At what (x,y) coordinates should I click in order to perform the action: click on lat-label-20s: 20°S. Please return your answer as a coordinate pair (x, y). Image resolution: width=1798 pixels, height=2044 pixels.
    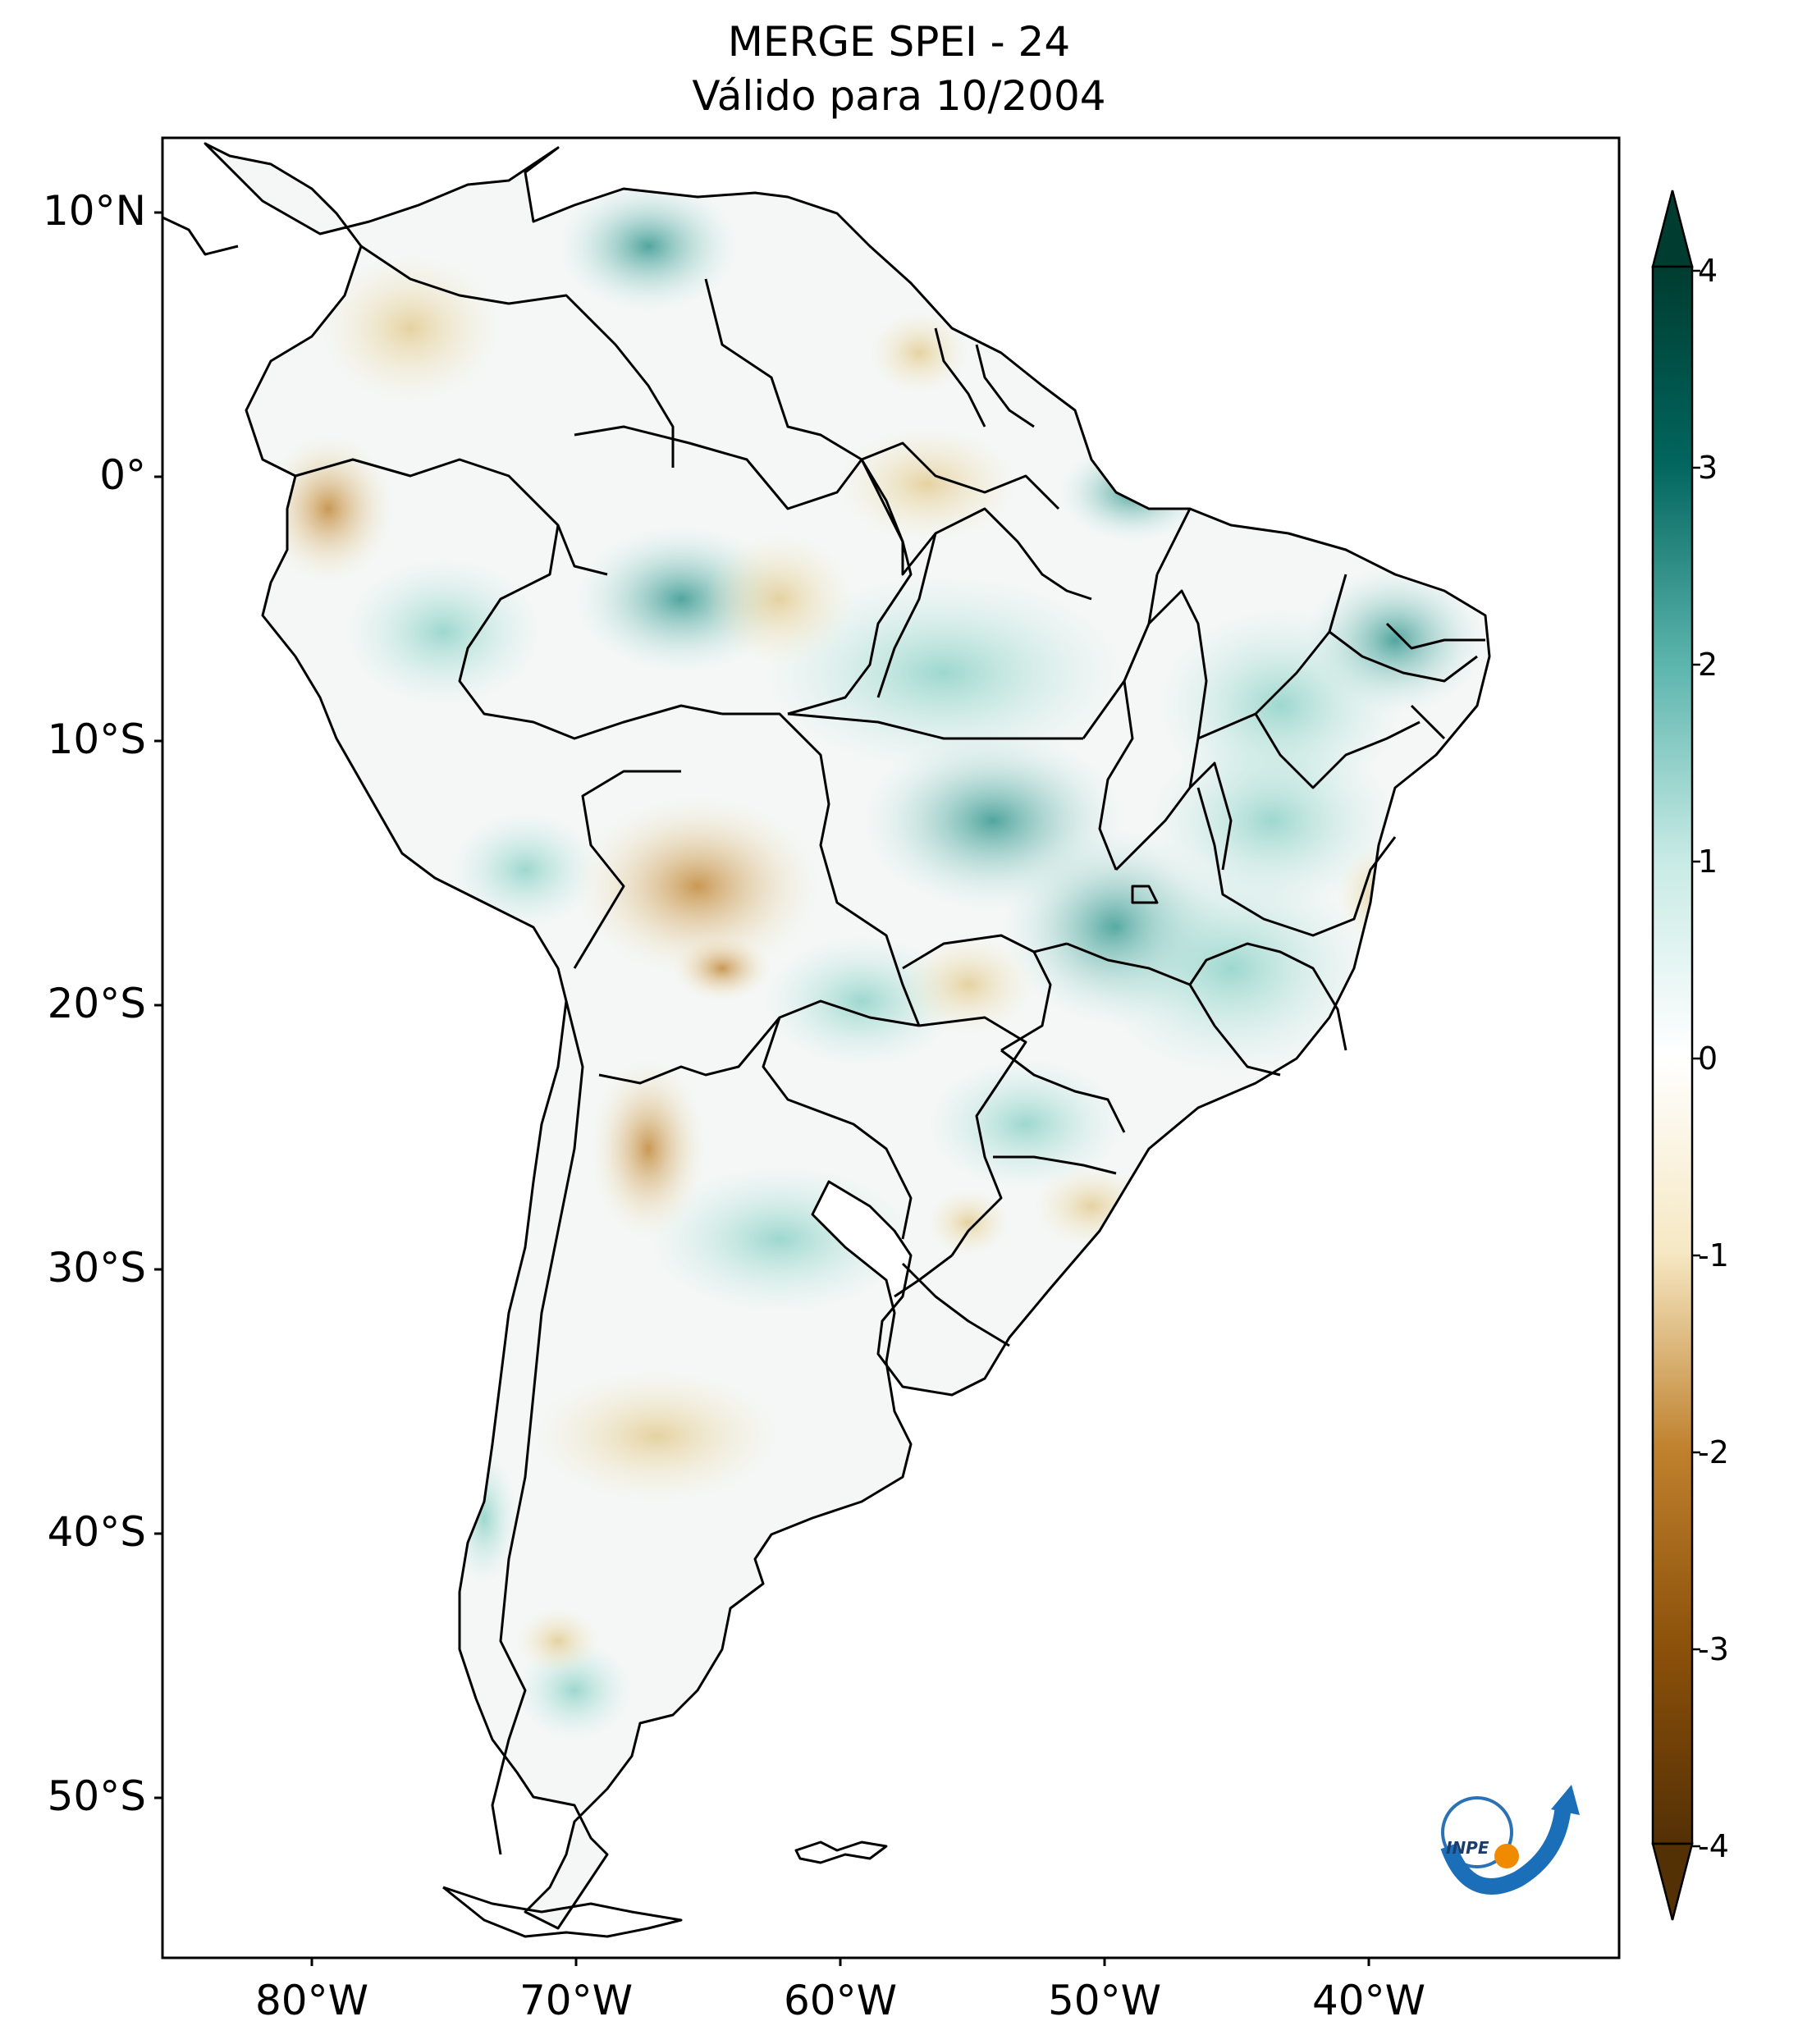
    Looking at the image, I should click on (96, 1003).